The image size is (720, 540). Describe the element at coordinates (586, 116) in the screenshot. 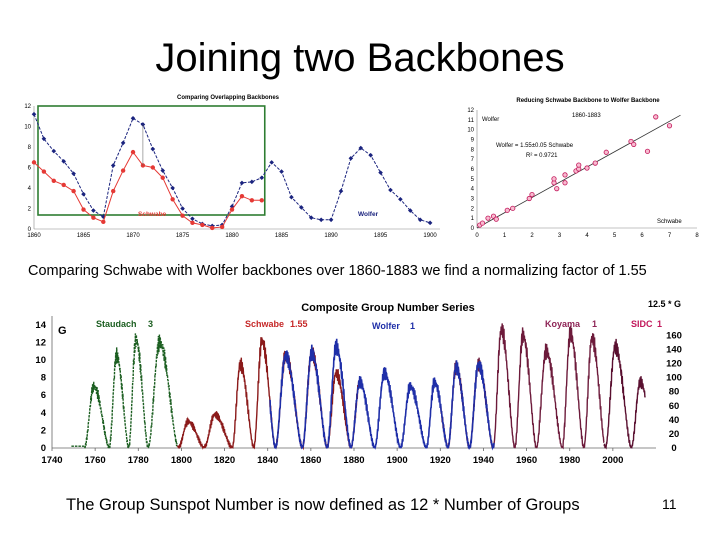

I see `chart2-annotation-range: 1860-1883` at that location.